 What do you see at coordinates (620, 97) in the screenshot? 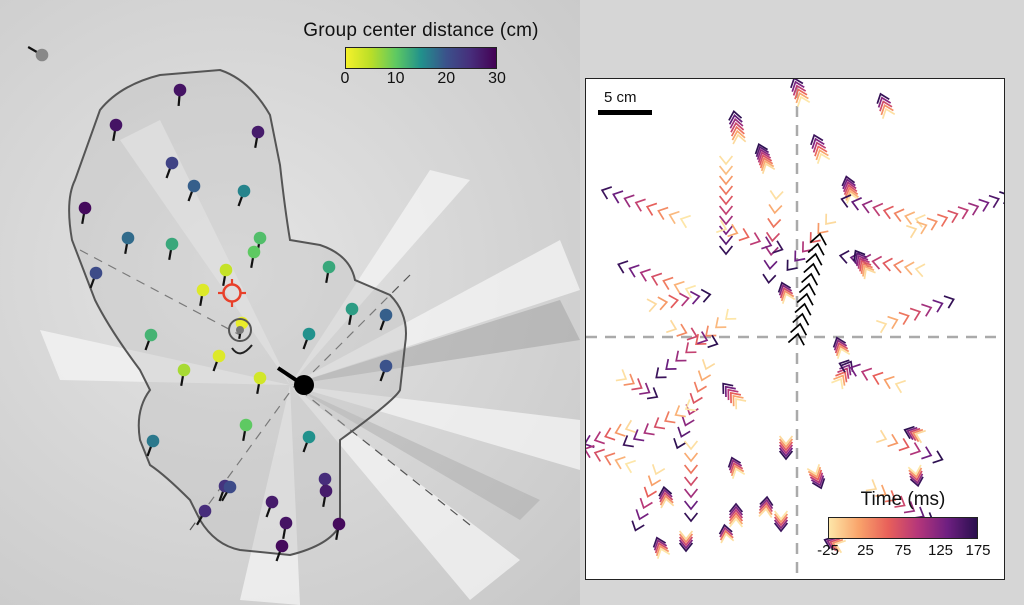
I see `scalebar-label: 5 cm` at bounding box center [620, 97].